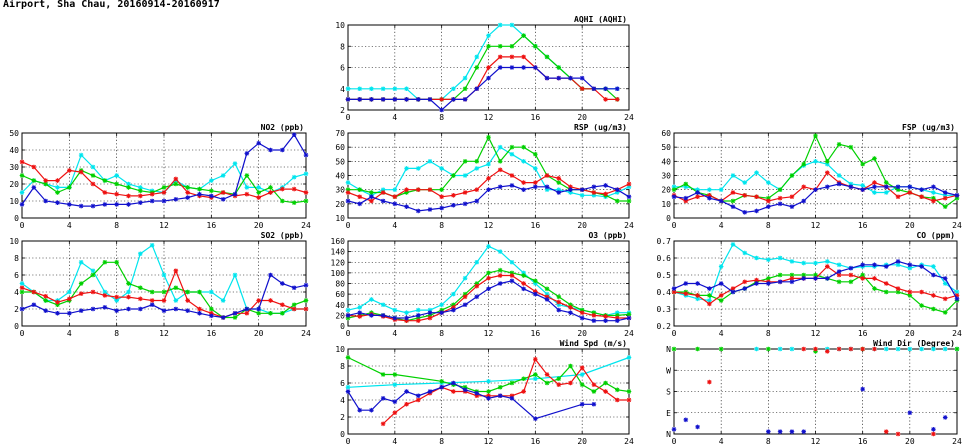 The image size is (975, 447). What do you see at coordinates (811, 176) in the screenshot?
I see `chart-fsp: 0 10 20 30 40 50 60 0 4 8 12 16 20 24 FSP (ug/m3)` at bounding box center [811, 176].